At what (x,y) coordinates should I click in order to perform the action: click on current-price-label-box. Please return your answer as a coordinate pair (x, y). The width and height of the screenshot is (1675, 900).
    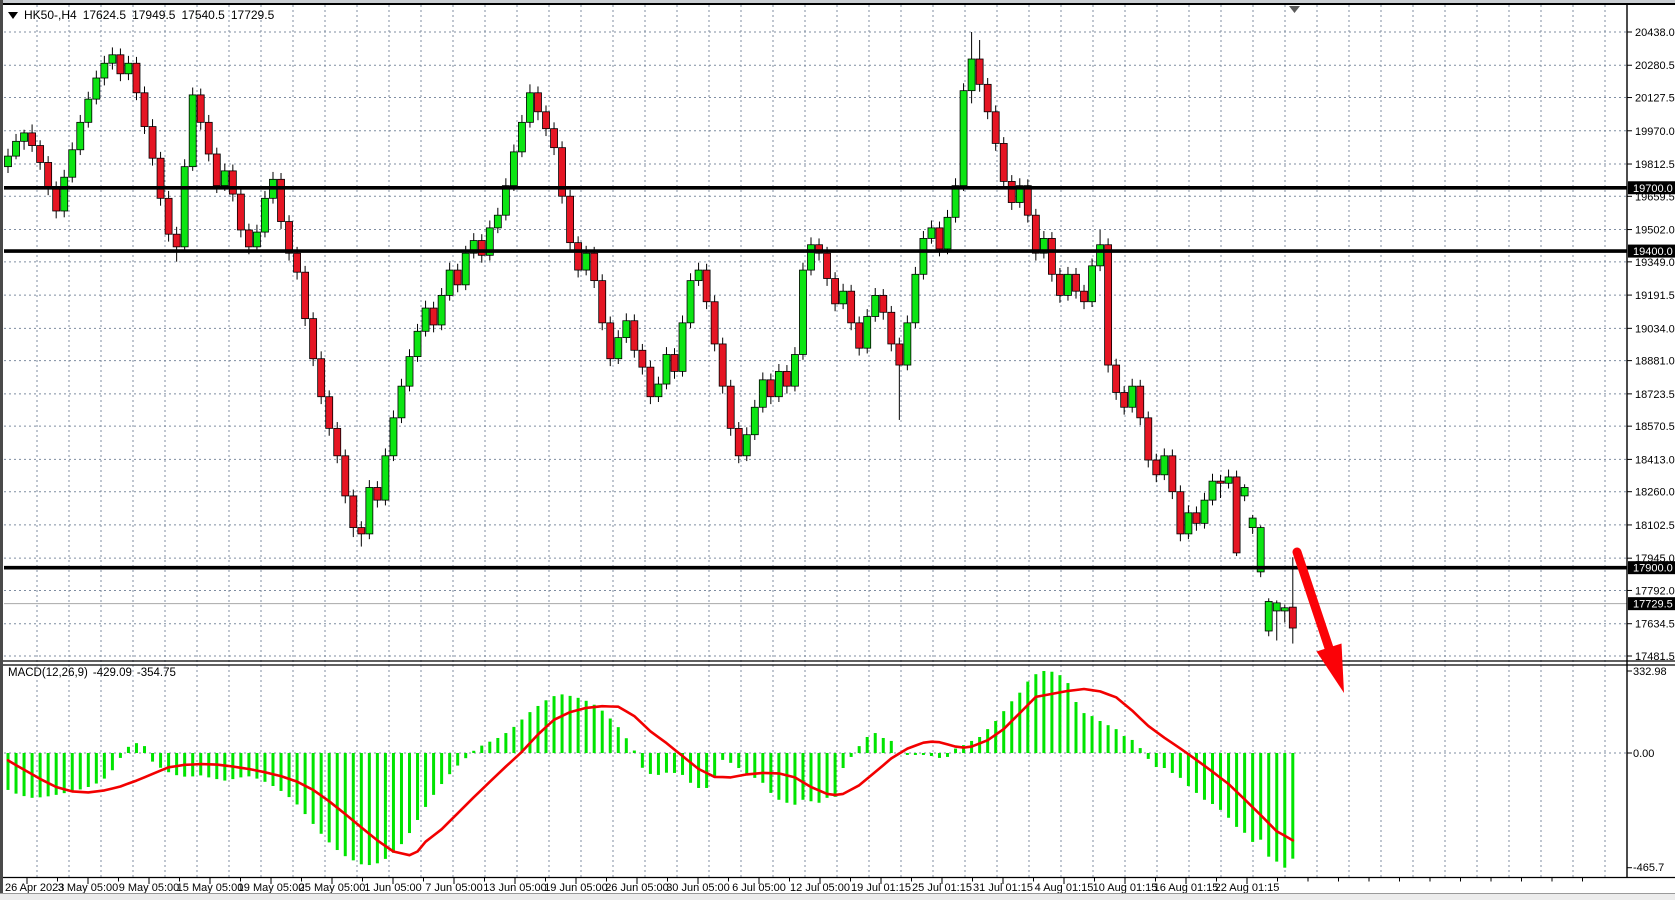
    Looking at the image, I should click on (1651, 604).